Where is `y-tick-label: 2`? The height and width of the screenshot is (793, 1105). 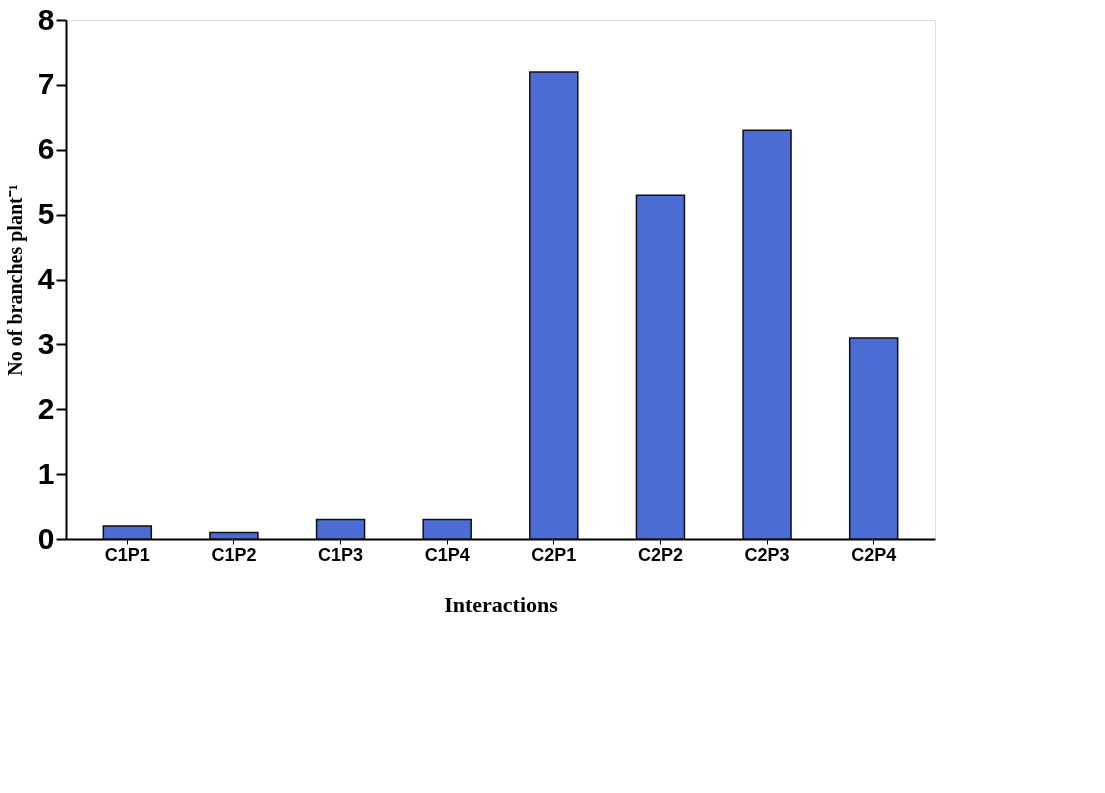
y-tick-label: 2 is located at coordinates (46, 408).